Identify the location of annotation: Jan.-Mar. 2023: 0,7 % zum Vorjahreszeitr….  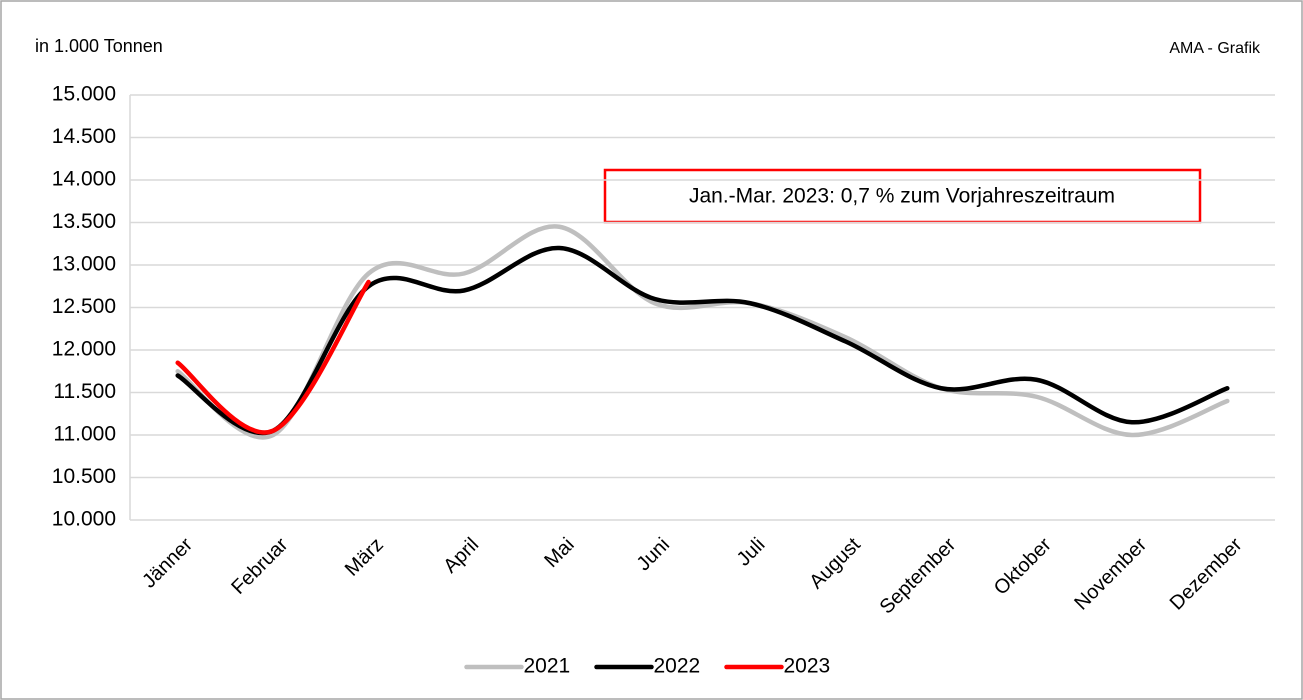
(902, 196).